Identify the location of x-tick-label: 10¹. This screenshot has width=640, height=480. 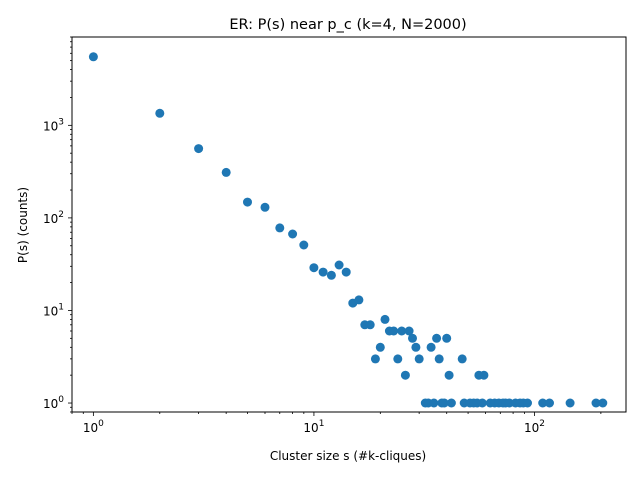
(313, 427).